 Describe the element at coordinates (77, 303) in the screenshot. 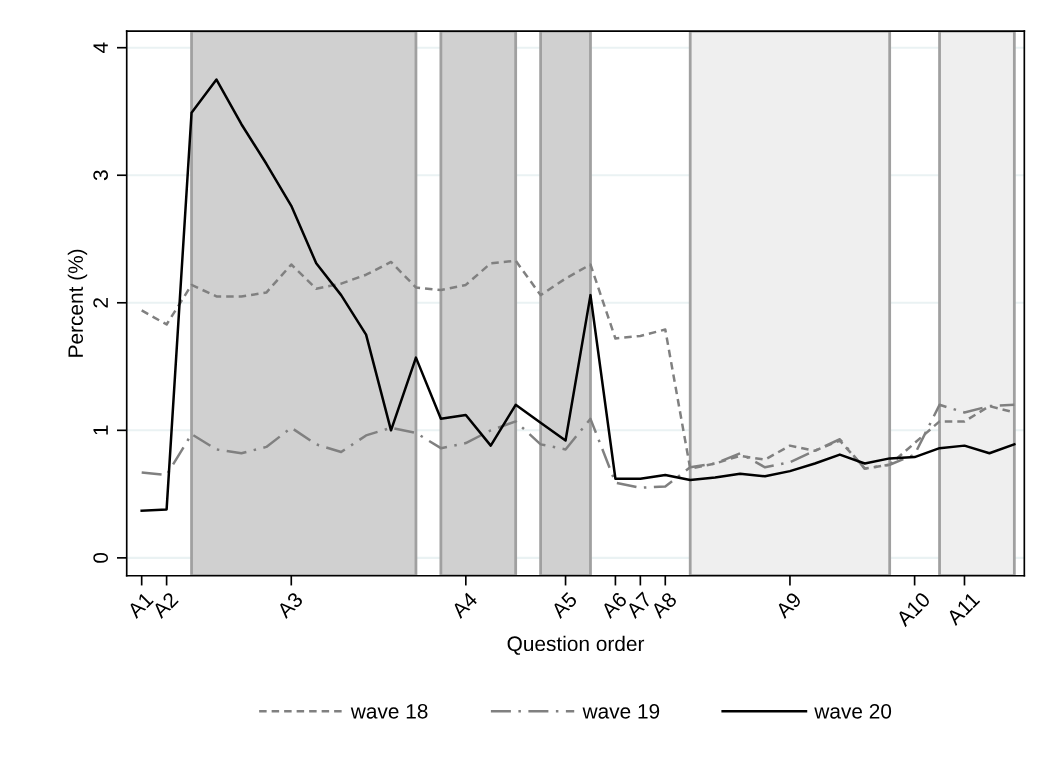

I see `y-axis-title: Percent (%)` at that location.